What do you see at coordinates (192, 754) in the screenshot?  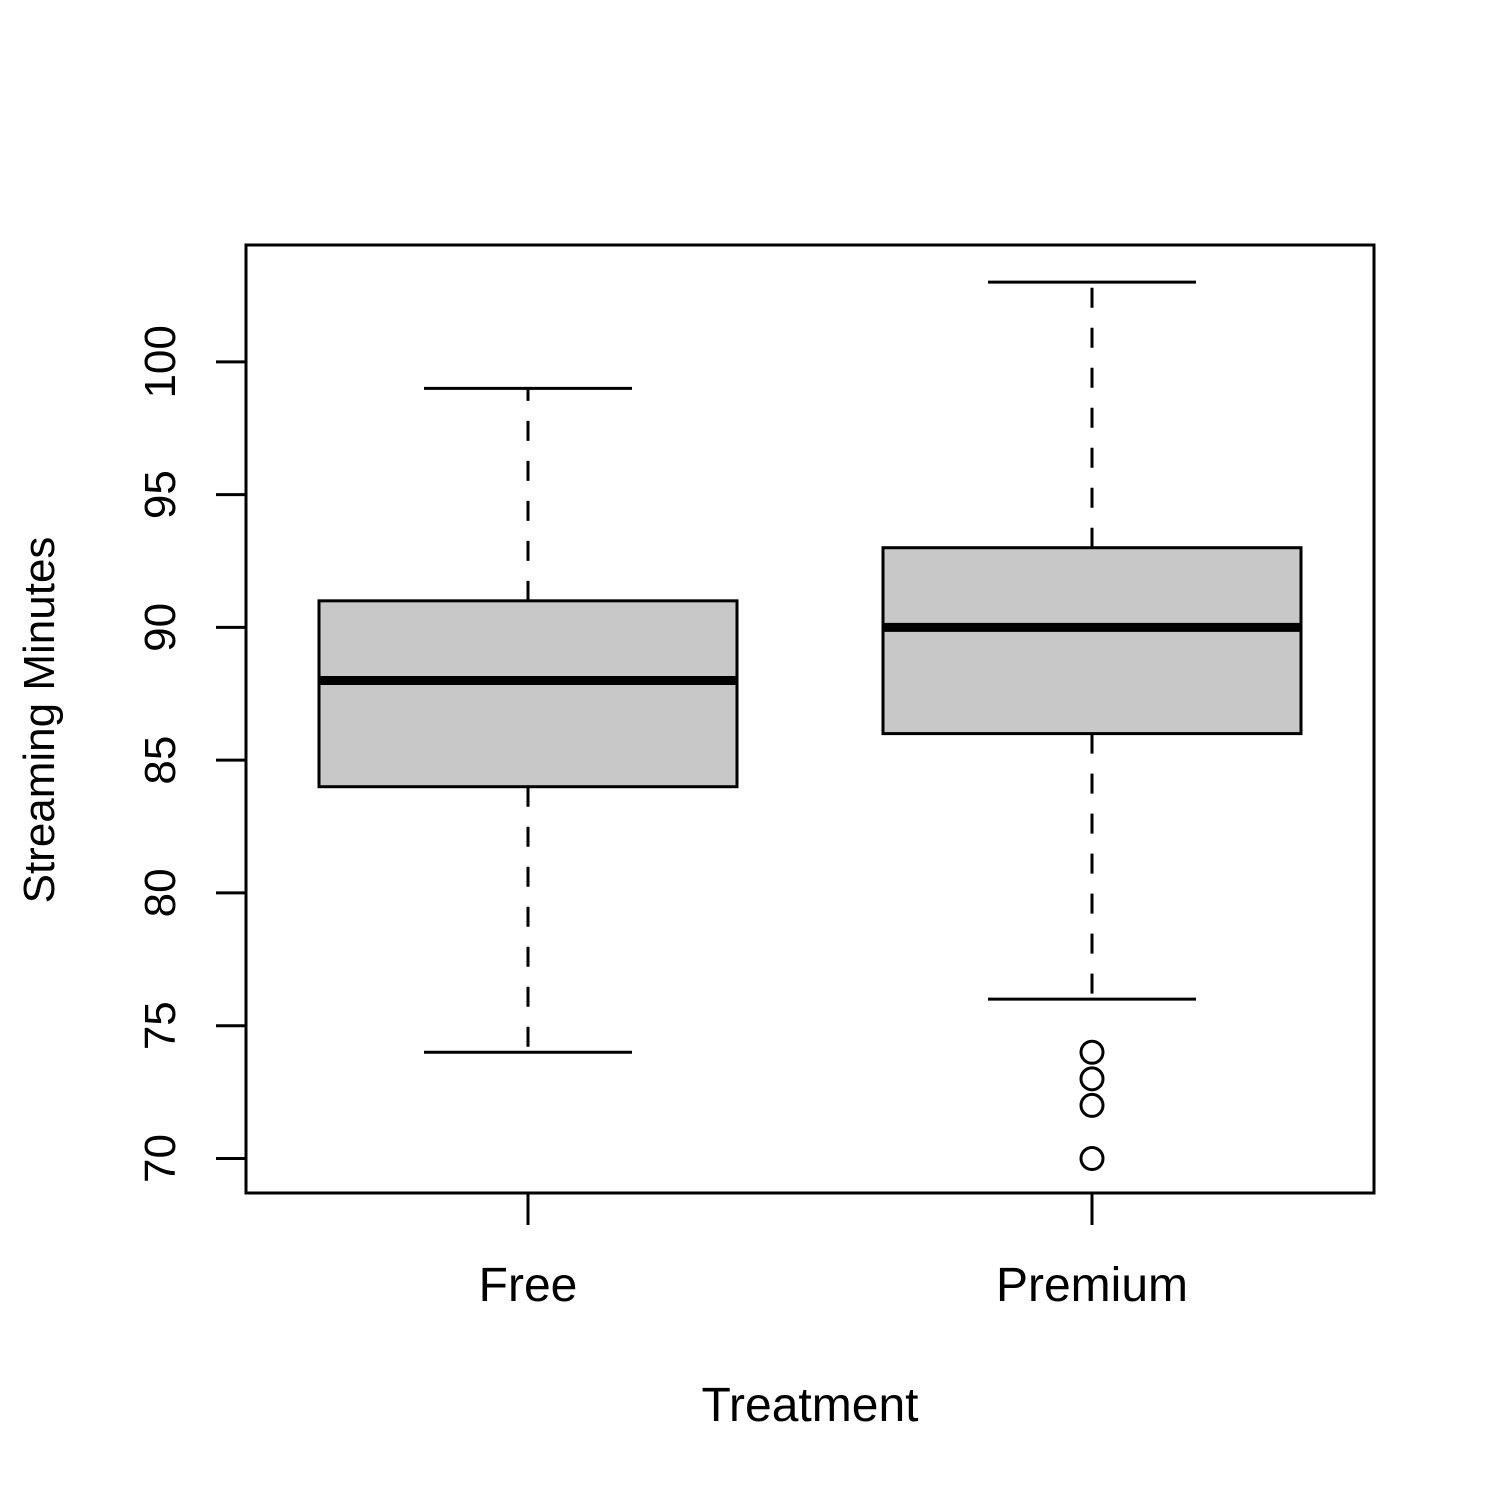 I see `y-axis: 70 75 80 85 90 95 100` at bounding box center [192, 754].